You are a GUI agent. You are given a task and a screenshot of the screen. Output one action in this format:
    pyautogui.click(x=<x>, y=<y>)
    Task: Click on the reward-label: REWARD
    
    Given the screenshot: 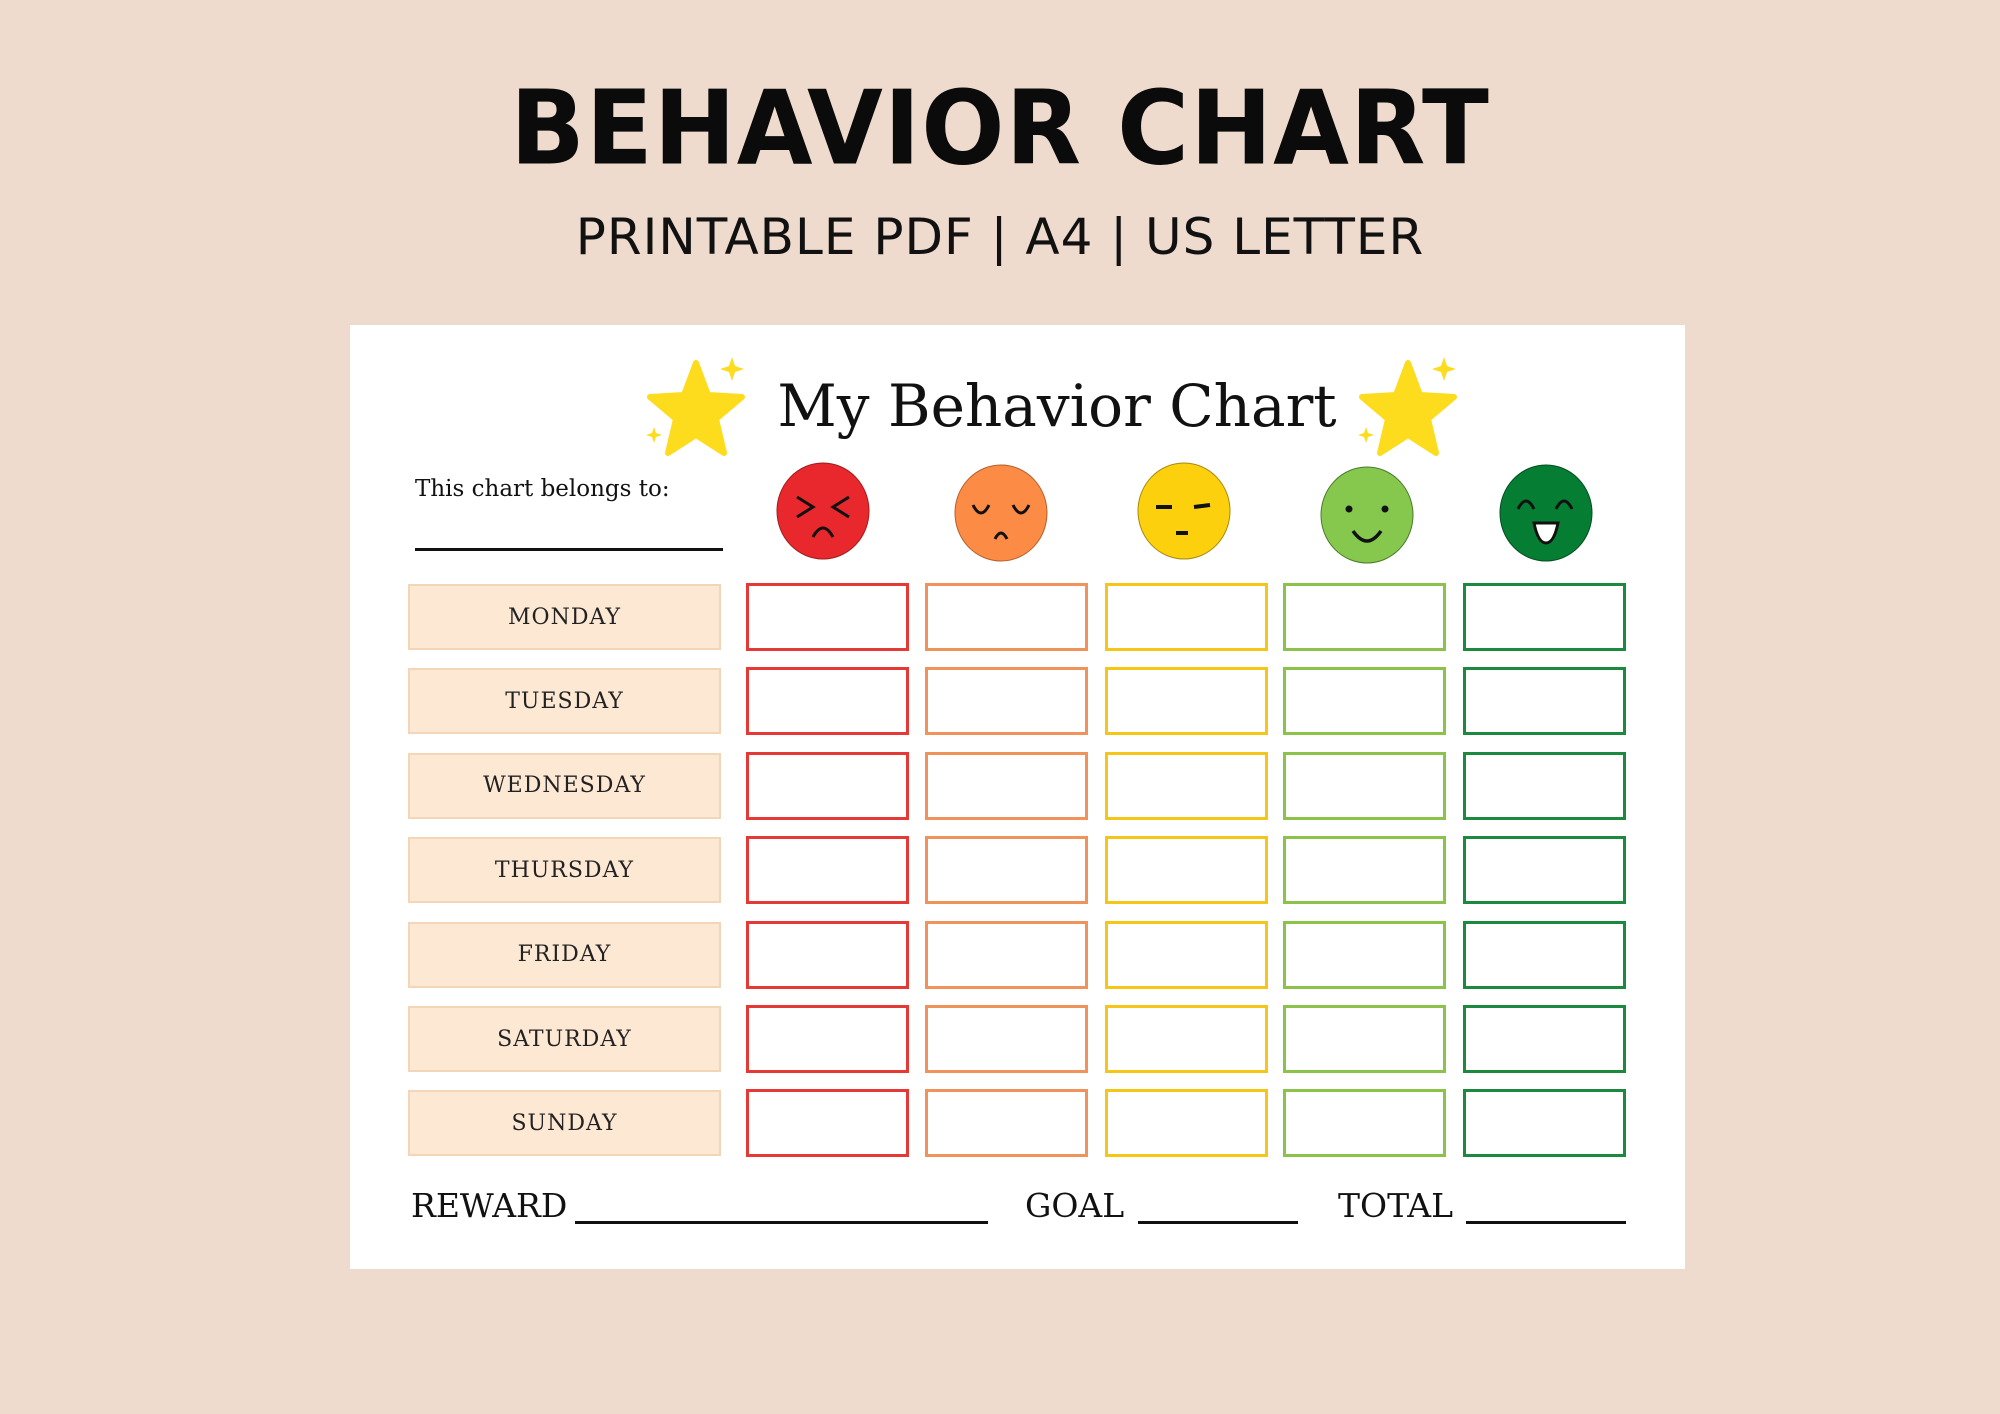 What is the action you would take?
    pyautogui.click(x=489, y=1205)
    